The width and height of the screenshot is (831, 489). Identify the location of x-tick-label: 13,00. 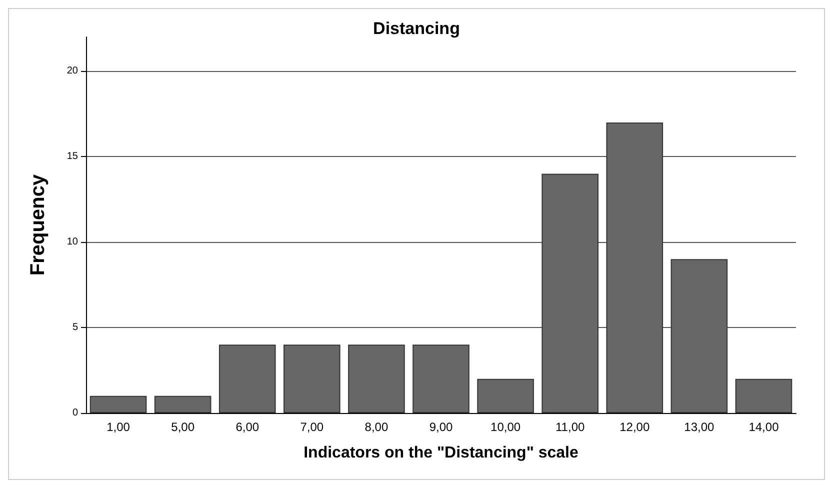
(699, 427).